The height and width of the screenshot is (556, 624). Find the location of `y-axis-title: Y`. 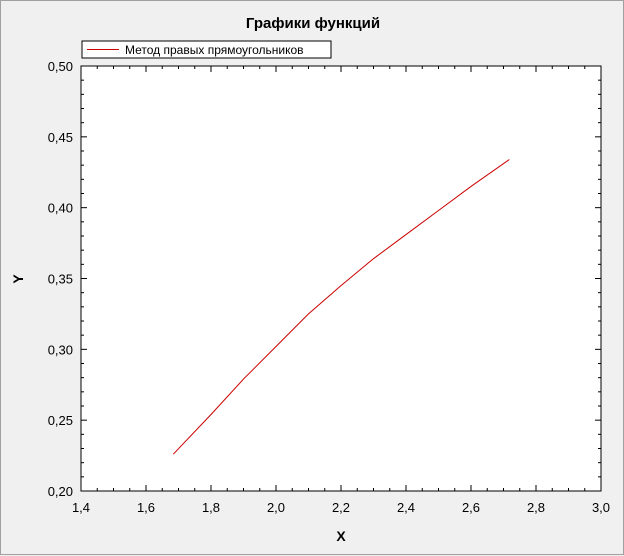

y-axis-title: Y is located at coordinates (18, 279).